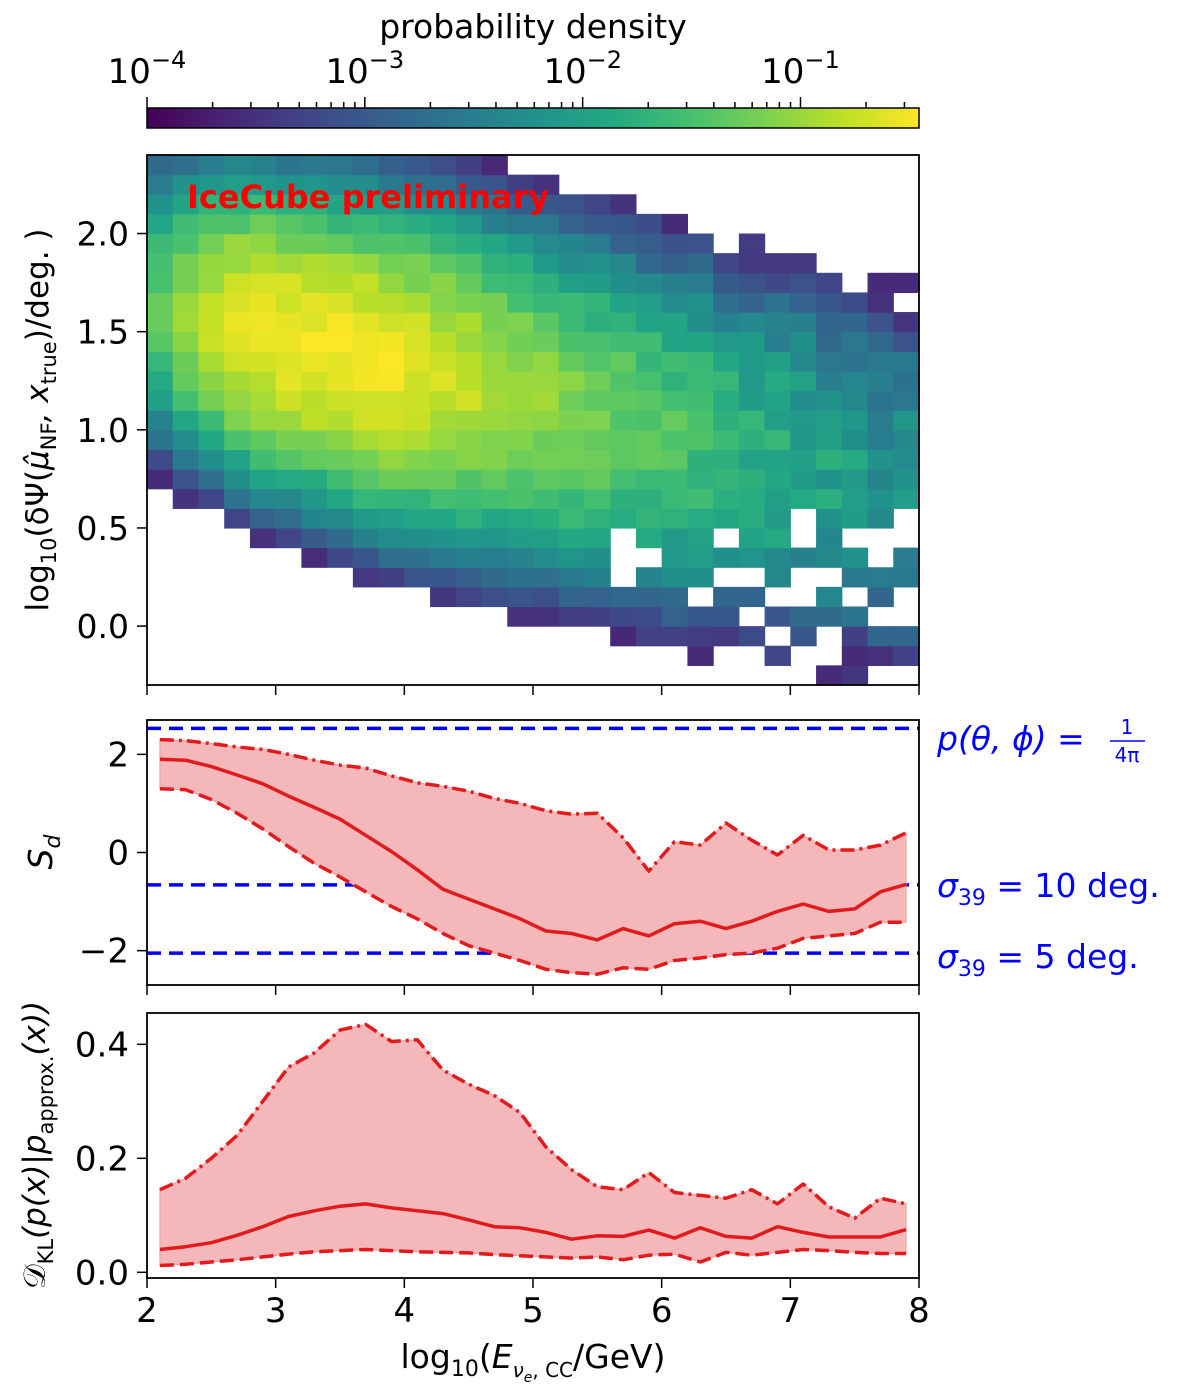 The image size is (1200, 1400). Describe the element at coordinates (662, 1311) in the screenshot. I see `x-tick-label: 6` at that location.